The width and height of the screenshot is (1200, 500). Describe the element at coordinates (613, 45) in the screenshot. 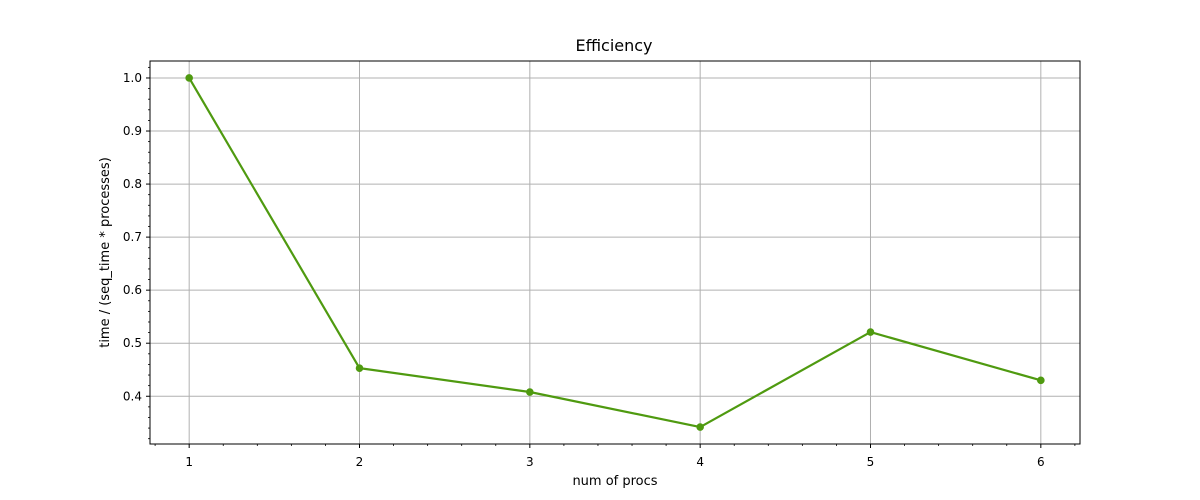

I see `chart-title: Efficiency` at that location.